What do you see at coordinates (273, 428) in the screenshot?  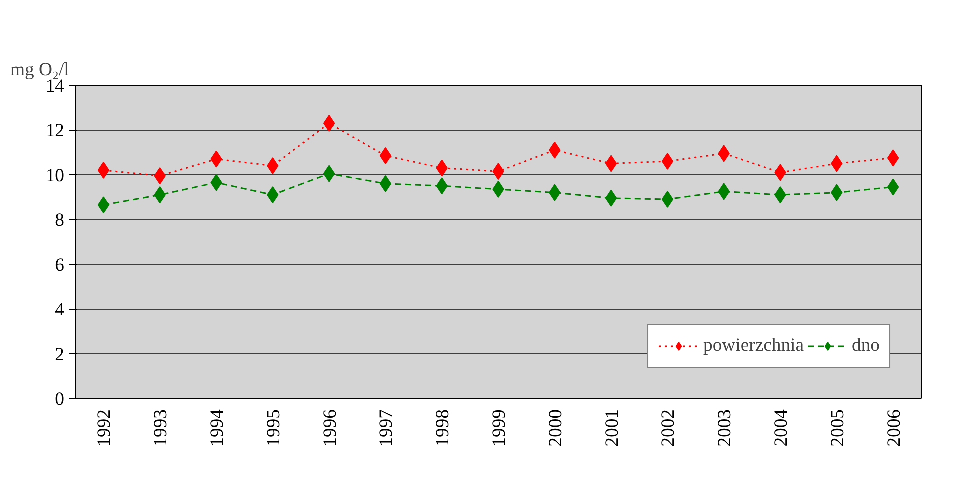 I see `x-tick-label: 1995` at bounding box center [273, 428].